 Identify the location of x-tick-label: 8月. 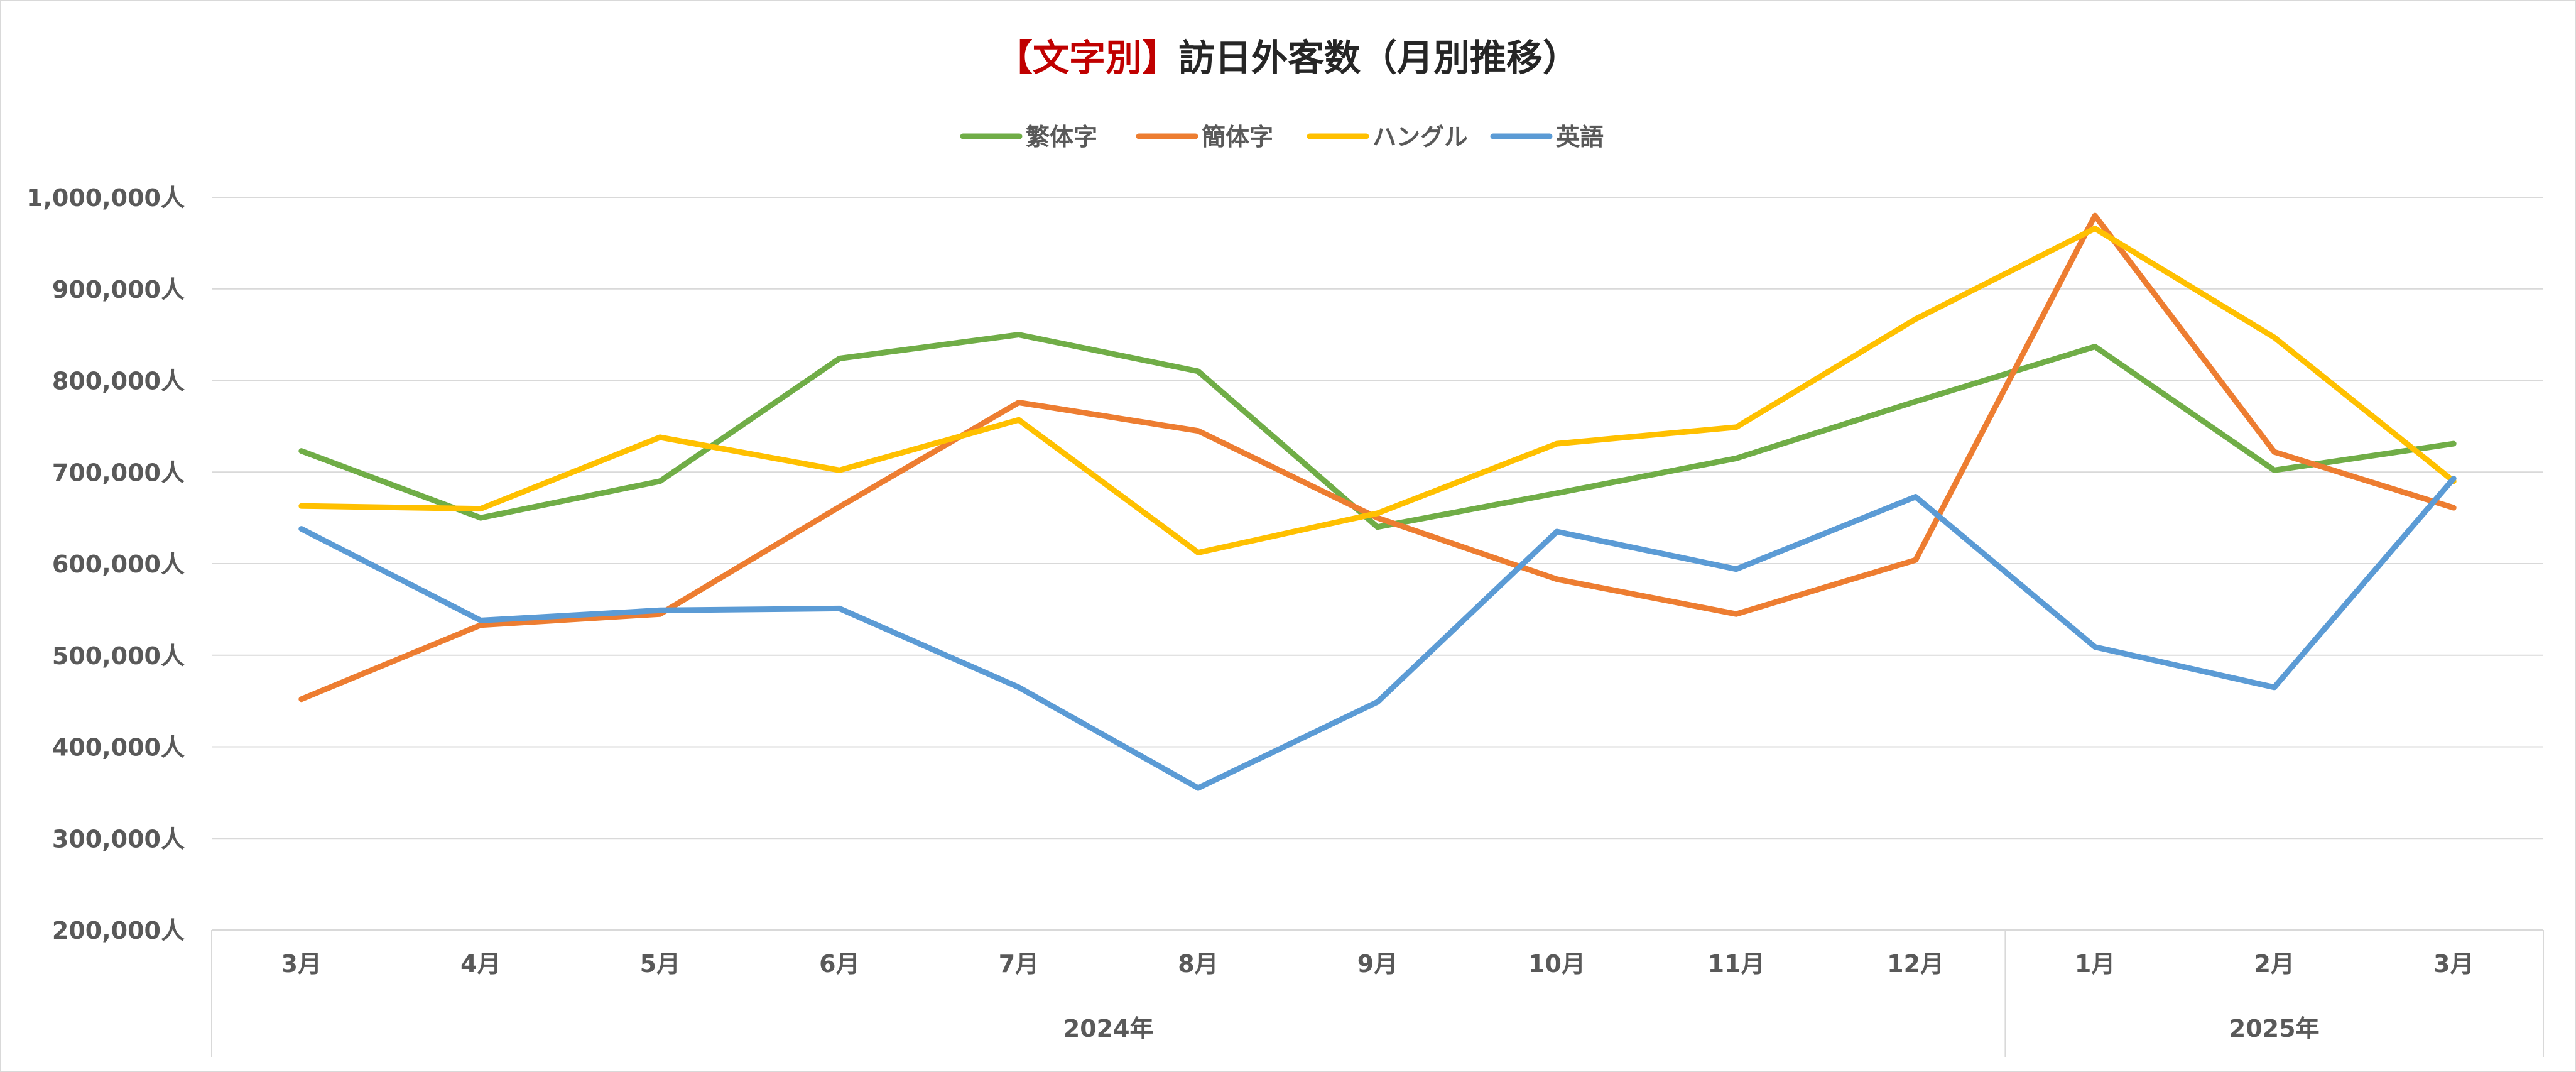
(1198, 964).